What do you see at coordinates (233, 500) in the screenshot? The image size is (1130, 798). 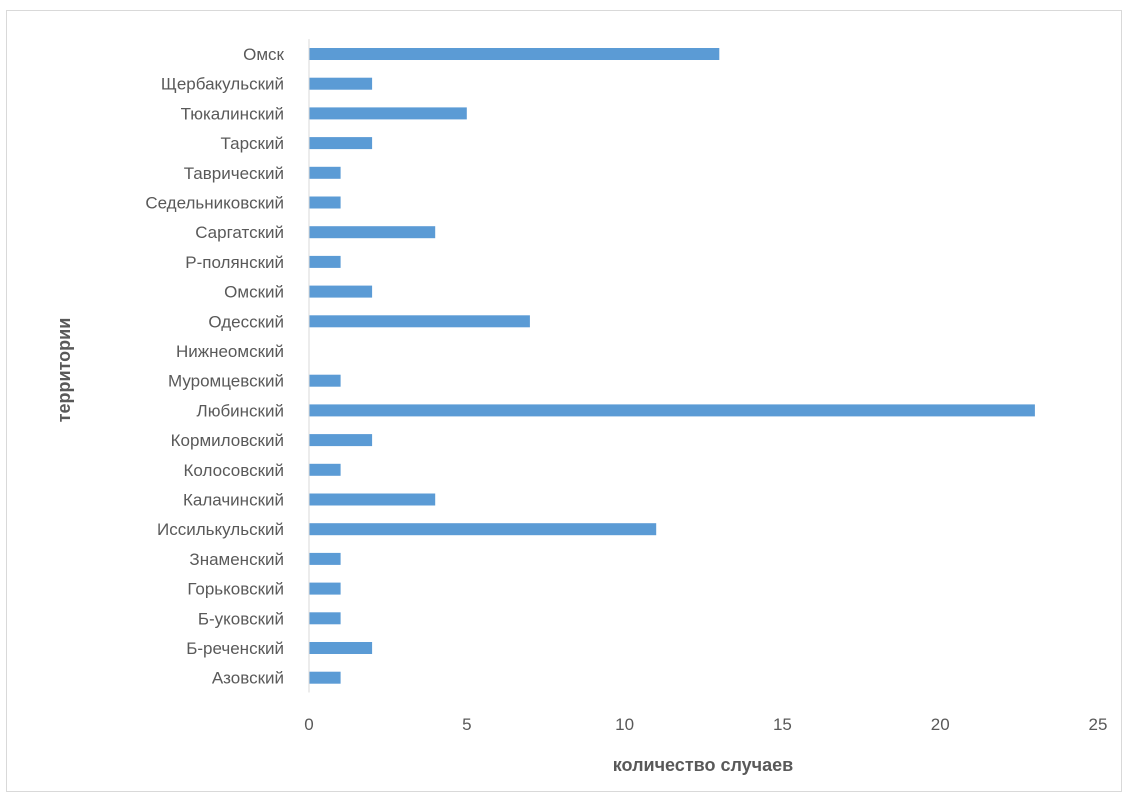 I see `category-label: Калачинский` at bounding box center [233, 500].